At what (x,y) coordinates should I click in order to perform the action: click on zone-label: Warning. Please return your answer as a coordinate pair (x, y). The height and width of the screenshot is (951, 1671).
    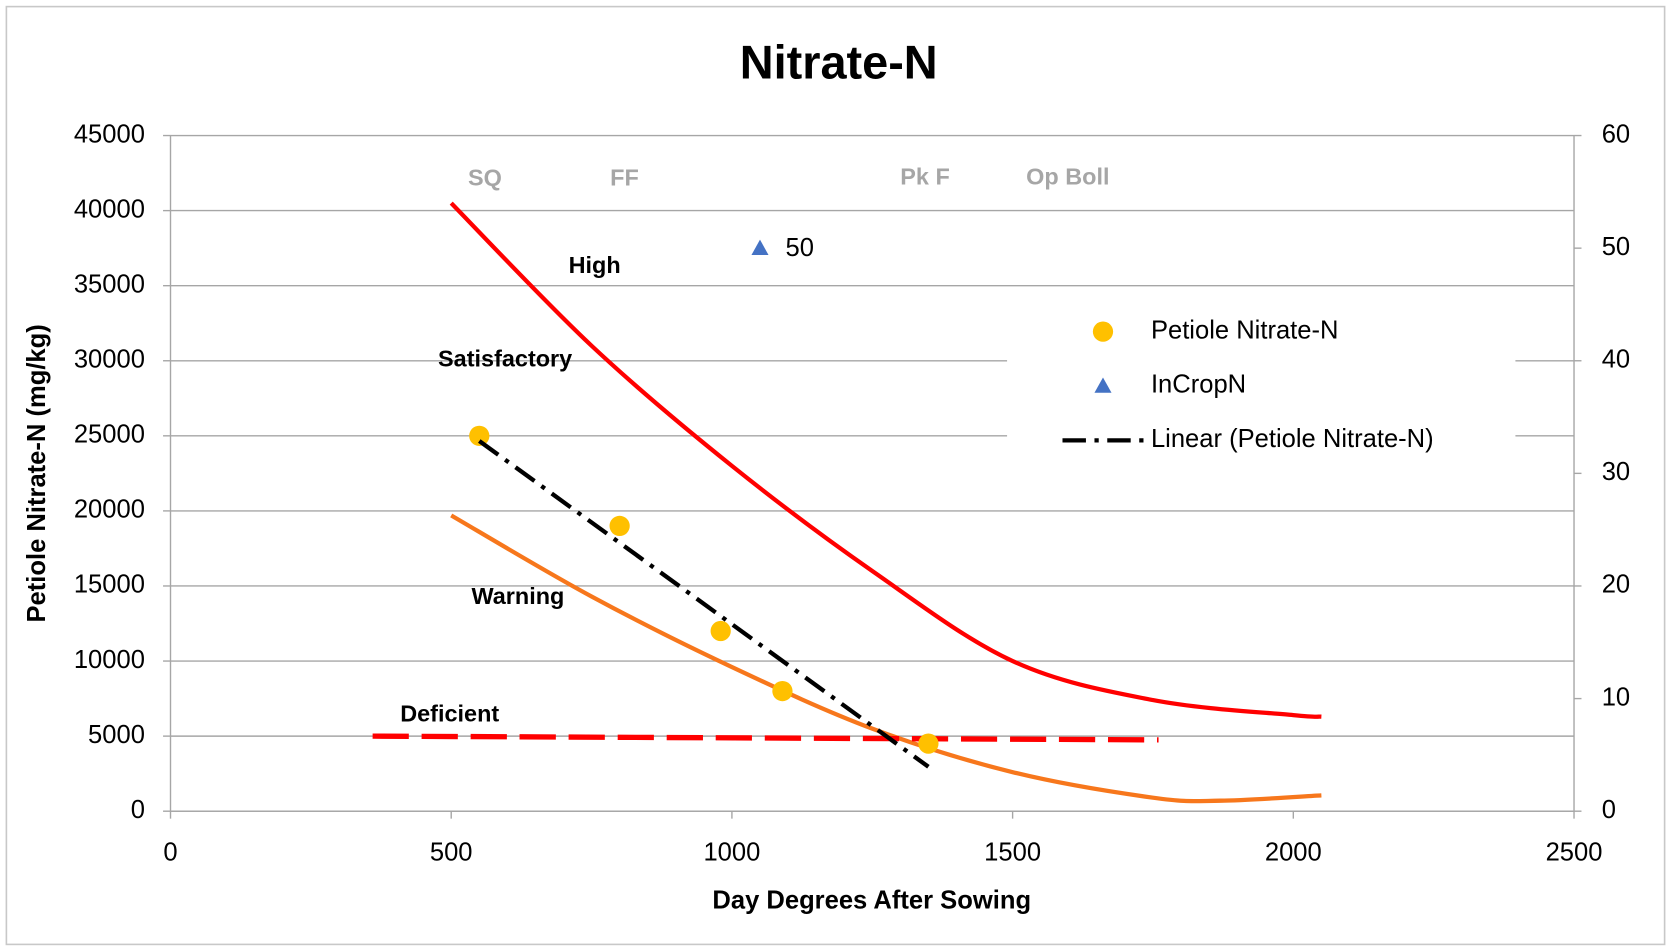
    Looking at the image, I should click on (517, 596).